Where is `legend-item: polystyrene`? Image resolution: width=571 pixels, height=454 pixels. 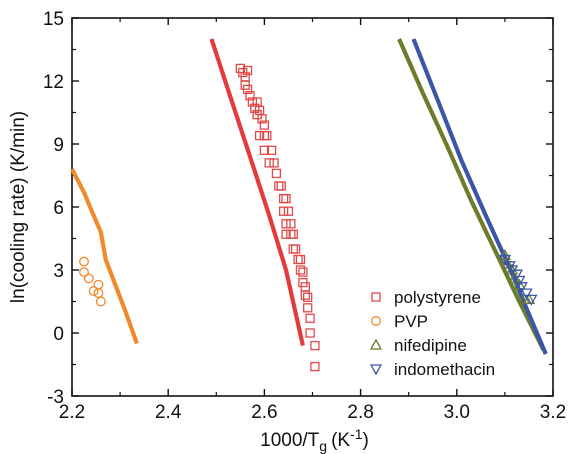 legend-item: polystyrene is located at coordinates (426, 297).